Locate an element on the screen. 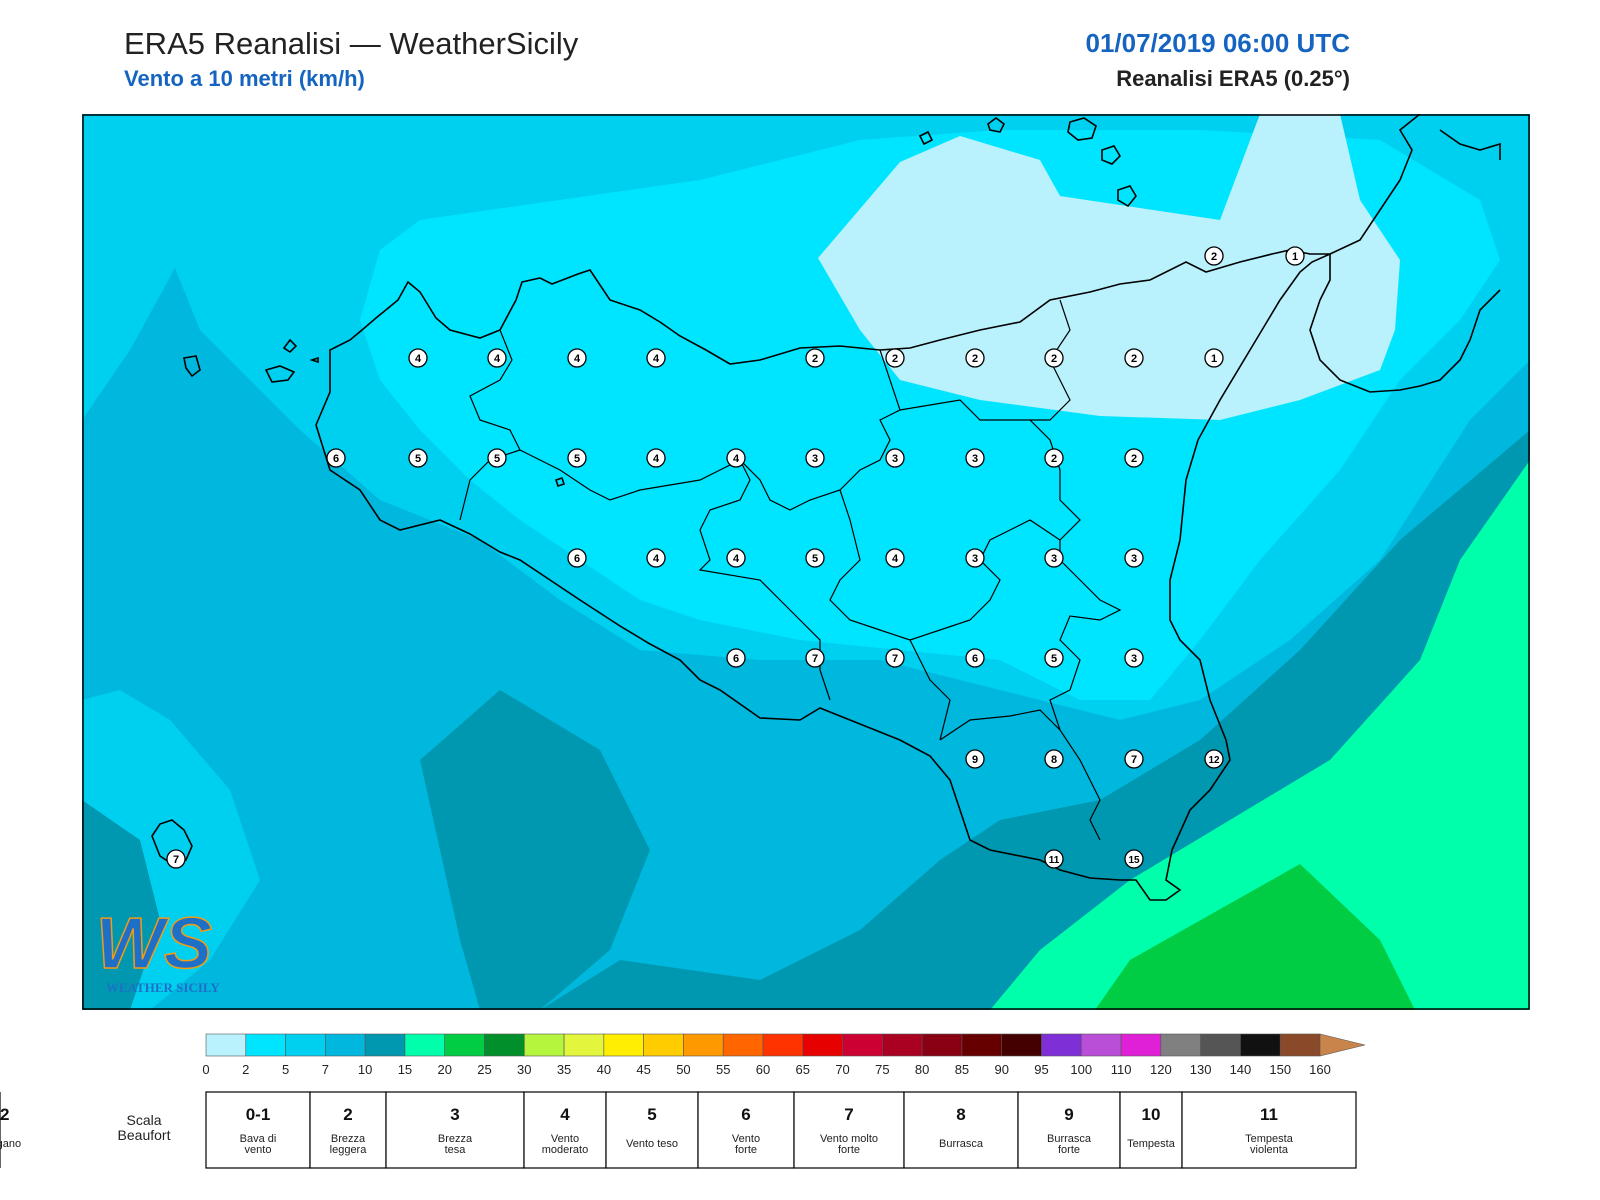 The height and width of the screenshot is (1200, 1600). colorbar-tick-label: 30 is located at coordinates (524, 1069).